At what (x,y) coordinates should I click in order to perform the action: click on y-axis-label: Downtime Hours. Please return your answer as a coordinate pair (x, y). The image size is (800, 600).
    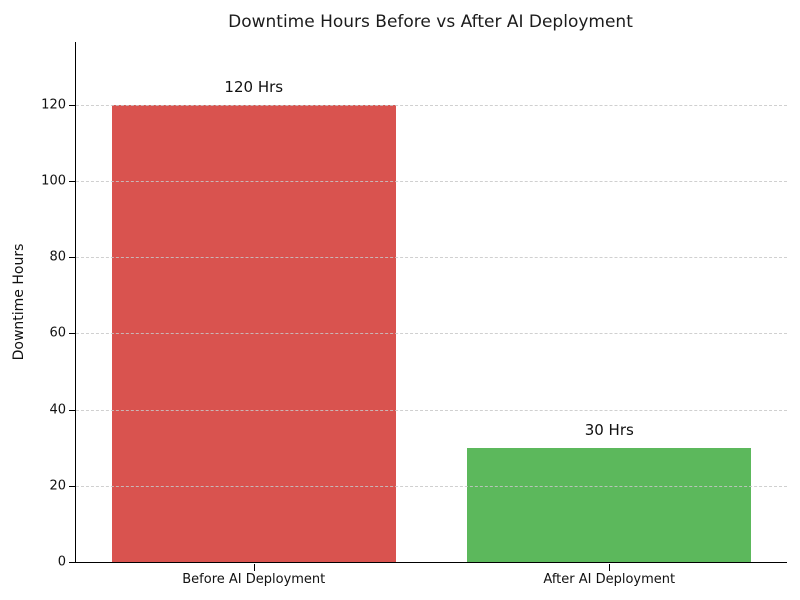
    Looking at the image, I should click on (19, 302).